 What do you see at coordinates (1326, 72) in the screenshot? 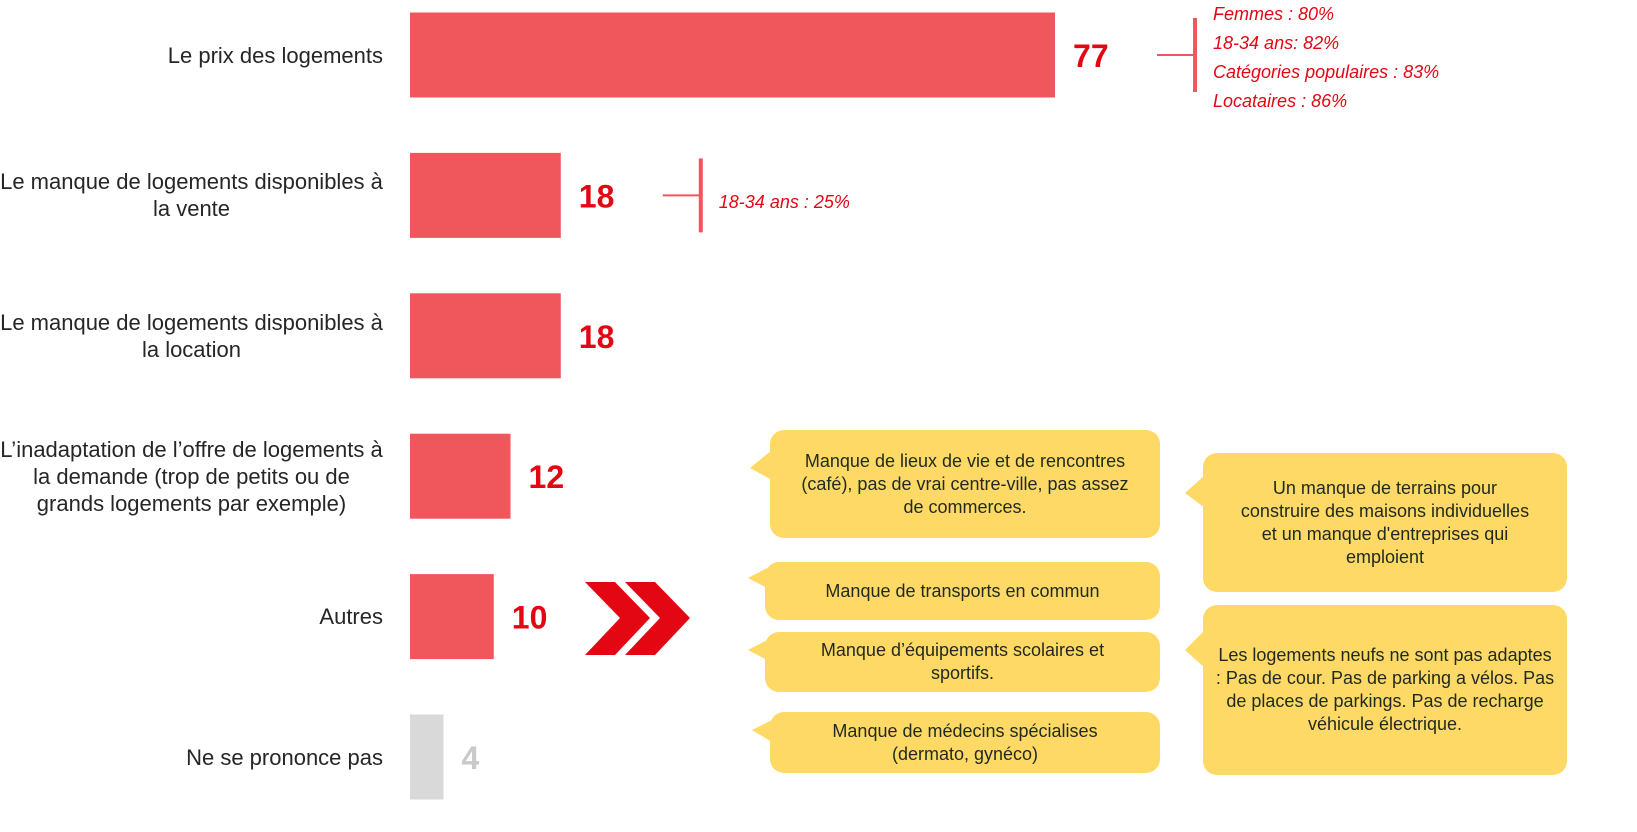
I see `annotation-line: Catégories populaires : 83%` at bounding box center [1326, 72].